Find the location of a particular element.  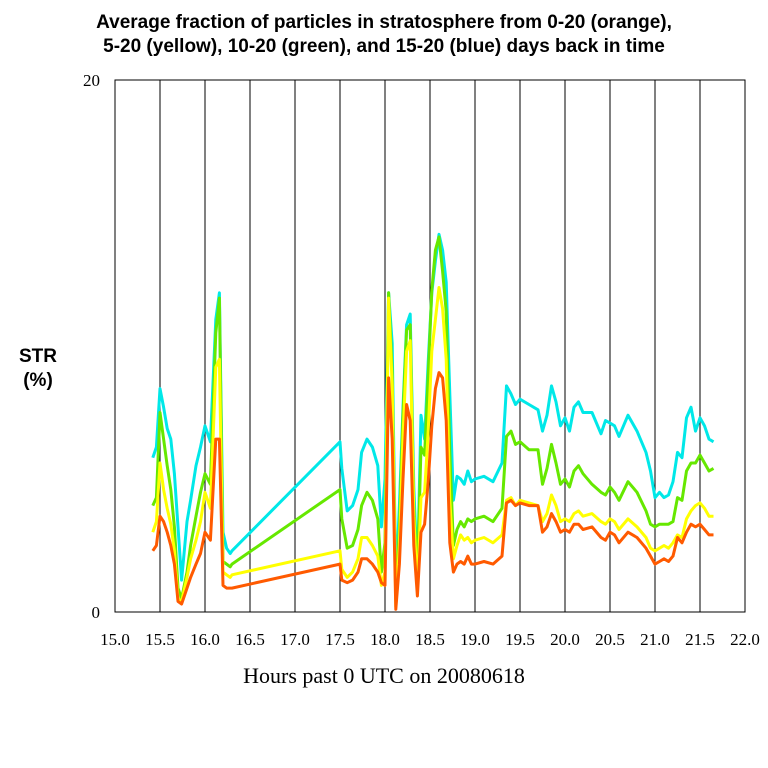

x-tick-label-13: 21.5 is located at coordinates (700, 639).